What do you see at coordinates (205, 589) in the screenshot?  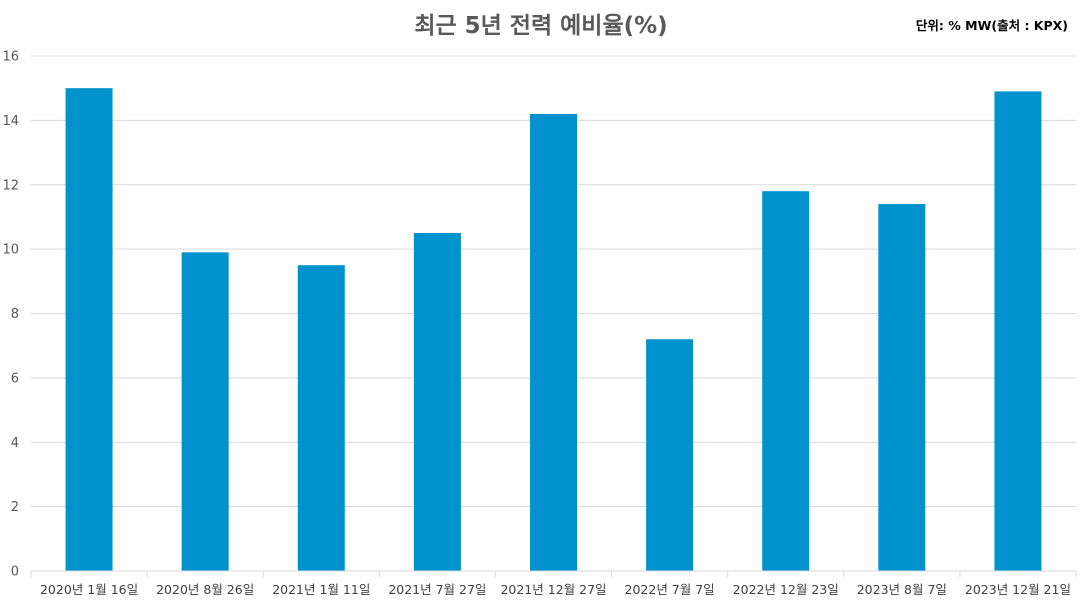 I see `x-tick-label: 2020년 8월 26일` at bounding box center [205, 589].